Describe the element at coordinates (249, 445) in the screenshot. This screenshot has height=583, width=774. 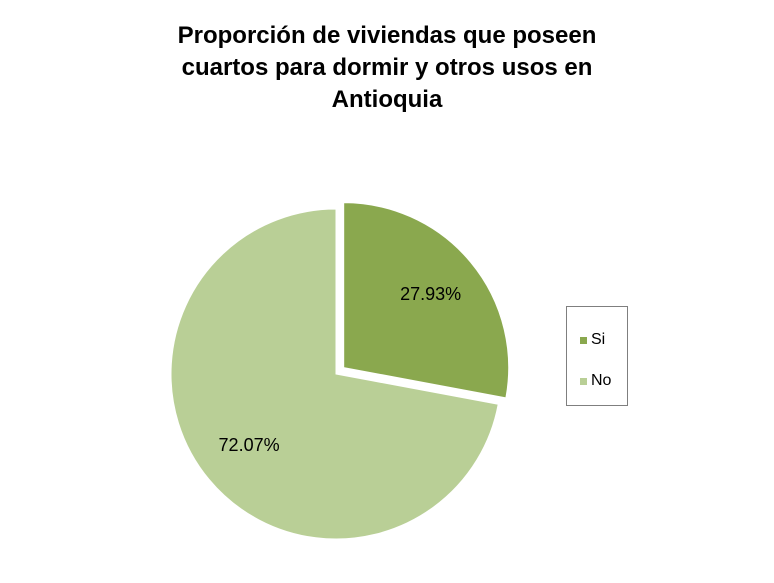
I see `data-label-no: 72.07%` at that location.